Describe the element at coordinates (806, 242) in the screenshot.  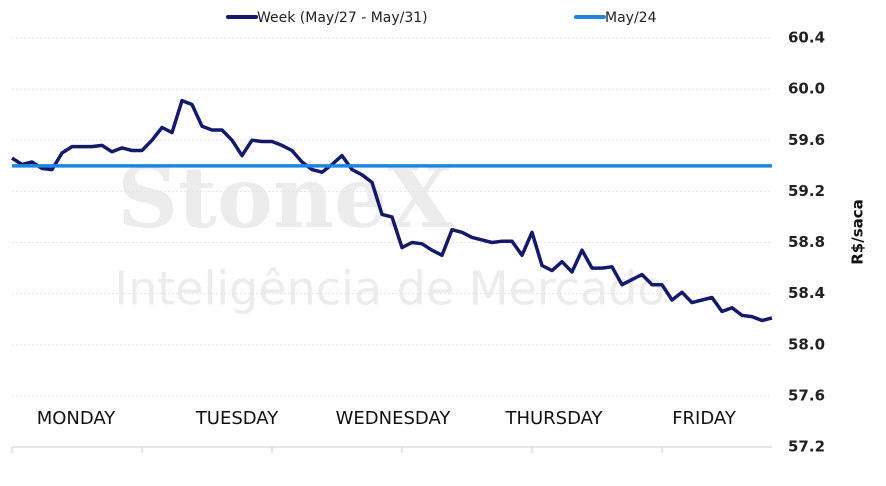
I see `y-tick-label: 58.8` at that location.